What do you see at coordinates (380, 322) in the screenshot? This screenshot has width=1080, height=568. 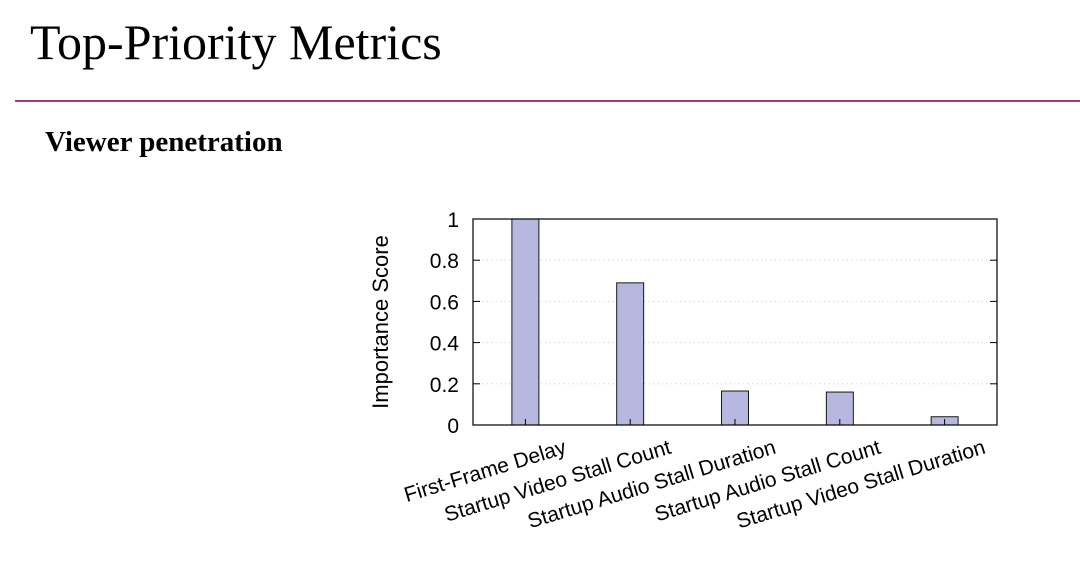 I see `y-axis-label: Importance Score` at bounding box center [380, 322].